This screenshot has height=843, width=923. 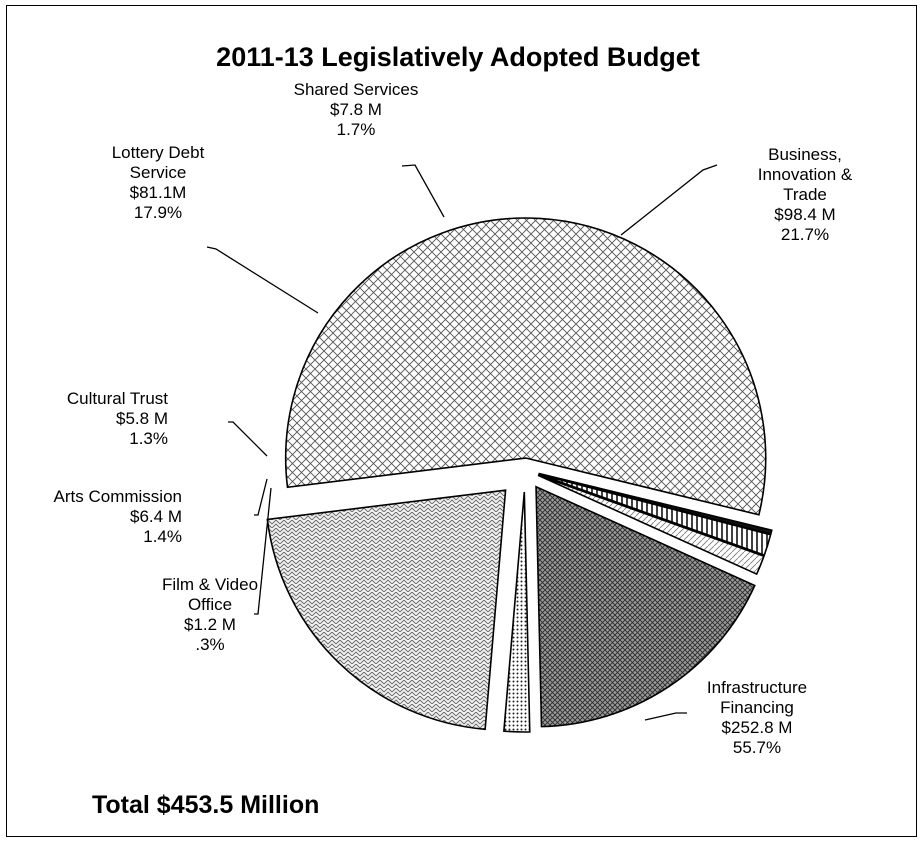 What do you see at coordinates (205, 805) in the screenshot?
I see `total-label: Total $453.5 Million` at bounding box center [205, 805].